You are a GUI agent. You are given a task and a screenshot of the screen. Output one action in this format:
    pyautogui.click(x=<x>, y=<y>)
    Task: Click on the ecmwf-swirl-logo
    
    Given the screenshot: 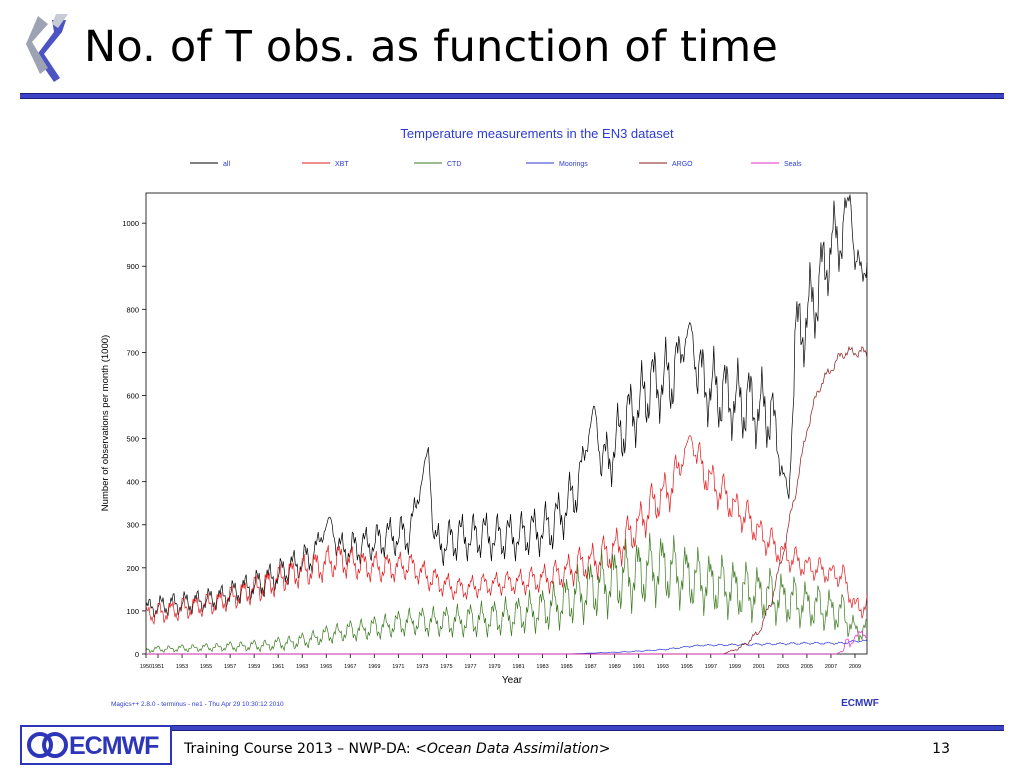 What is the action you would take?
    pyautogui.click(x=47, y=48)
    